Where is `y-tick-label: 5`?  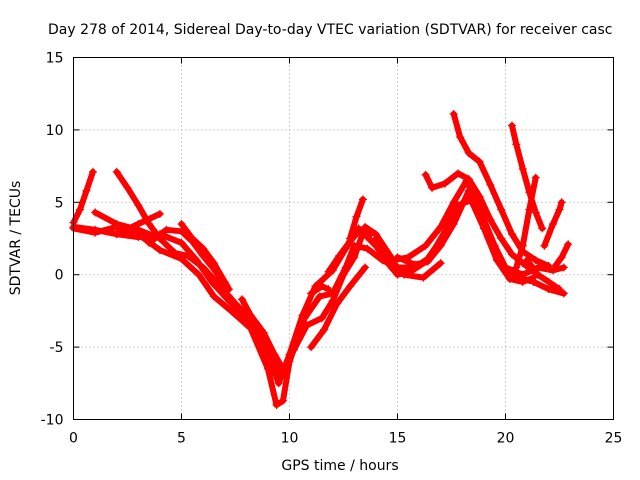
y-tick-label: 5 is located at coordinates (59, 203).